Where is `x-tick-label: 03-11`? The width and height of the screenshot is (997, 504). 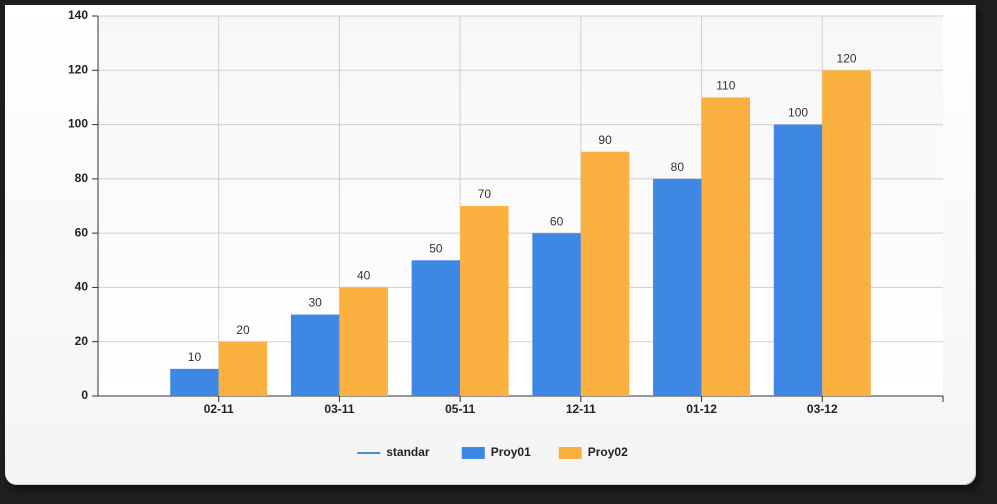 x-tick-label: 03-11 is located at coordinates (339, 409).